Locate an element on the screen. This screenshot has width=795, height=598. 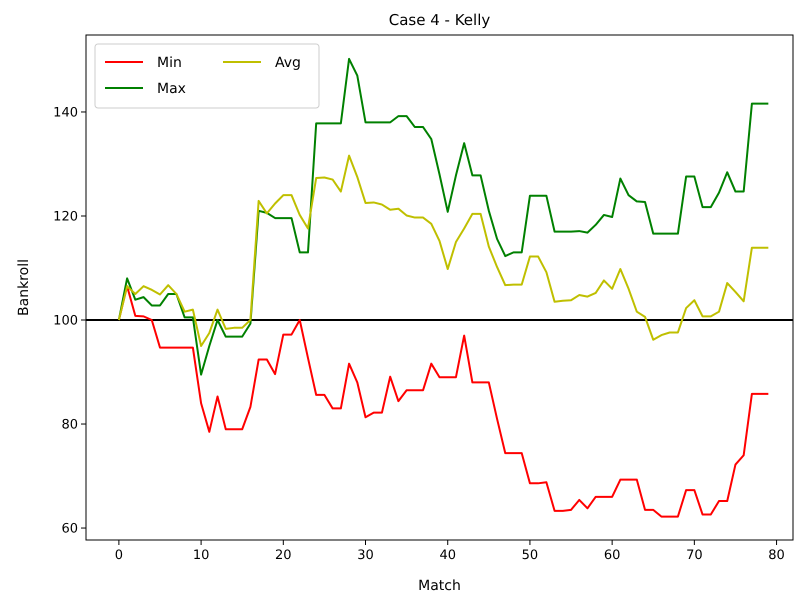
y-tick-label: 60 is located at coordinates (69, 529).